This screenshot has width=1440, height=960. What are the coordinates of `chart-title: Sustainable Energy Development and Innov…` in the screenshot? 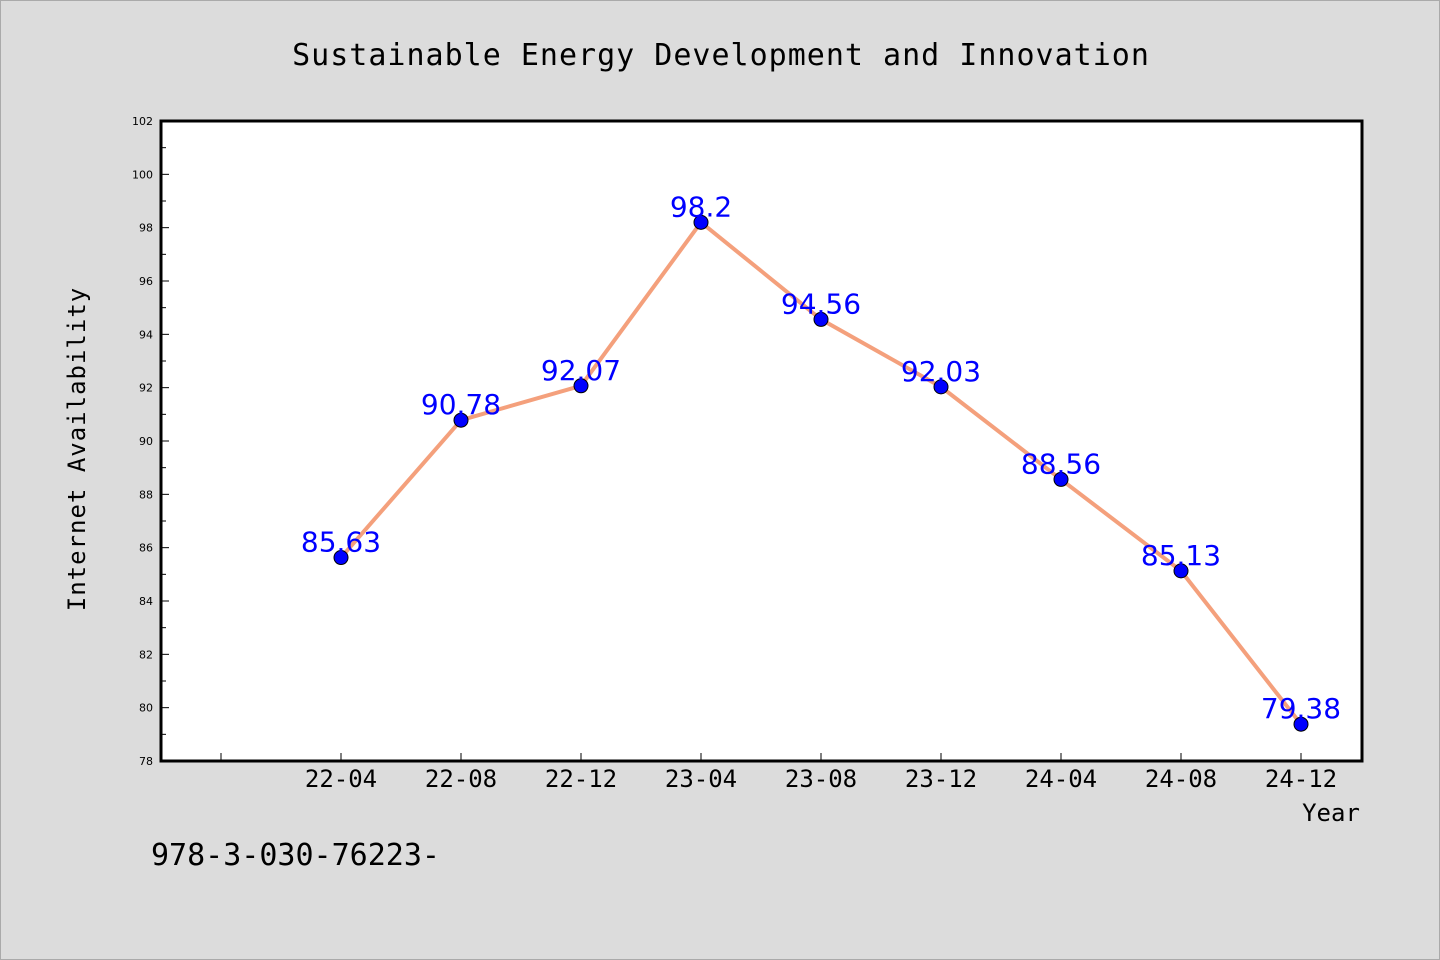 It's located at (721, 55).